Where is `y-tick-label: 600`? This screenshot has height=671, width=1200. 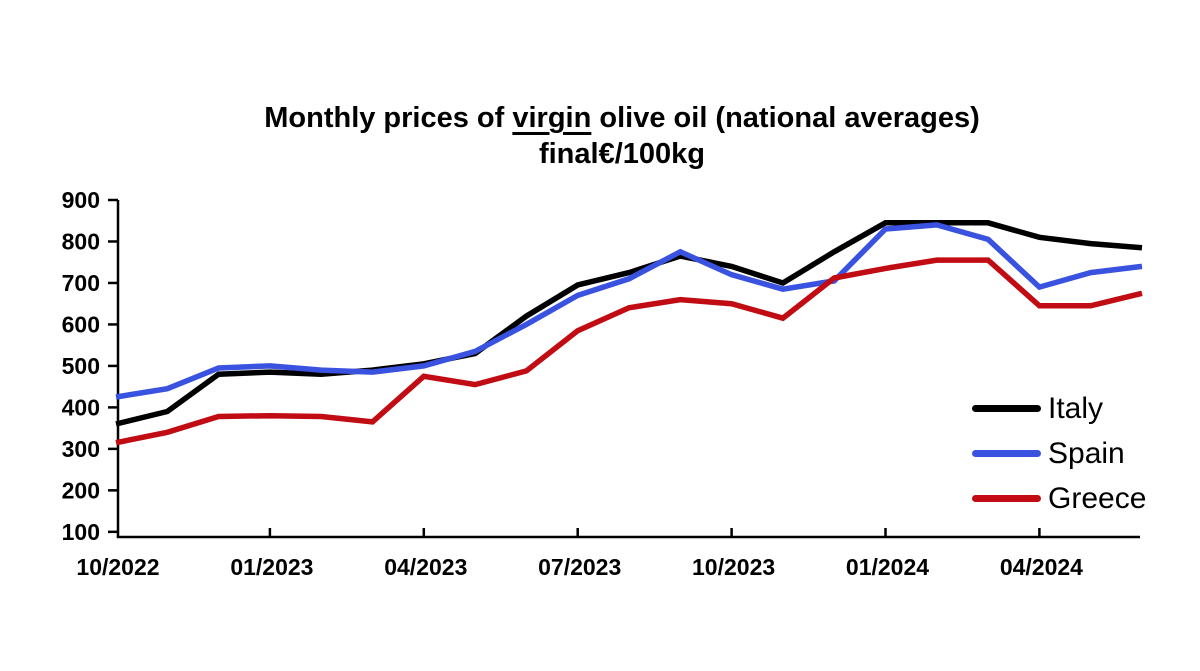 y-tick-label: 600 is located at coordinates (81, 324).